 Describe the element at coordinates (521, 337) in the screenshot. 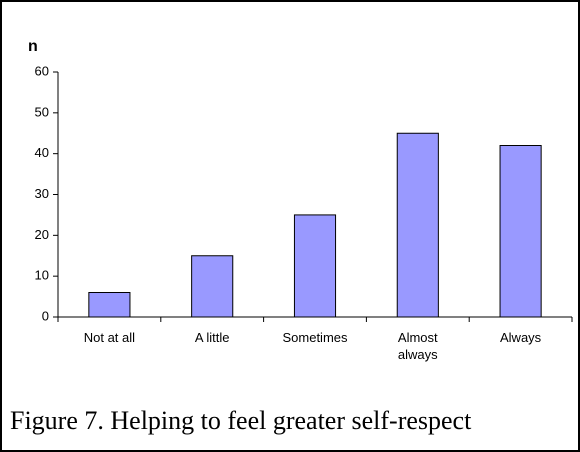

I see `x-tick-label: Always` at that location.